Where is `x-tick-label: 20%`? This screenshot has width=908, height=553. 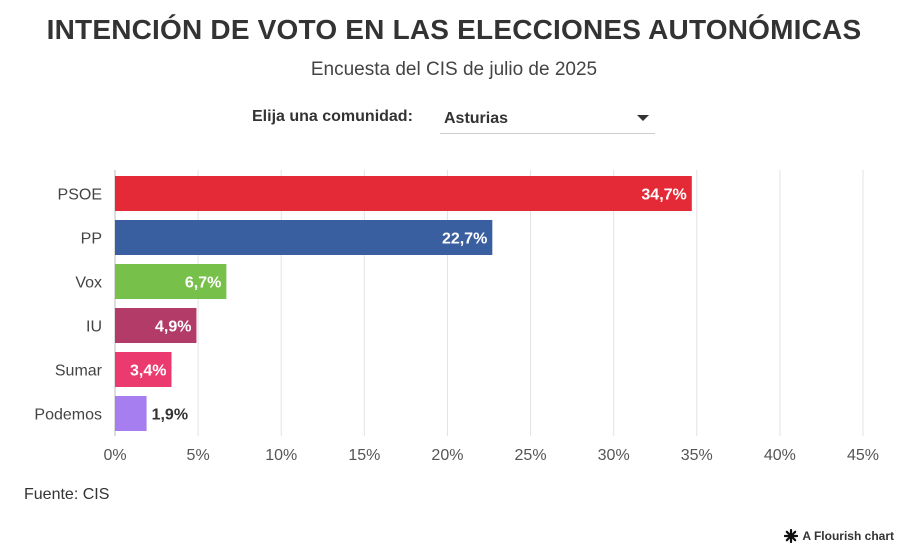 x-tick-label: 20% is located at coordinates (447, 455).